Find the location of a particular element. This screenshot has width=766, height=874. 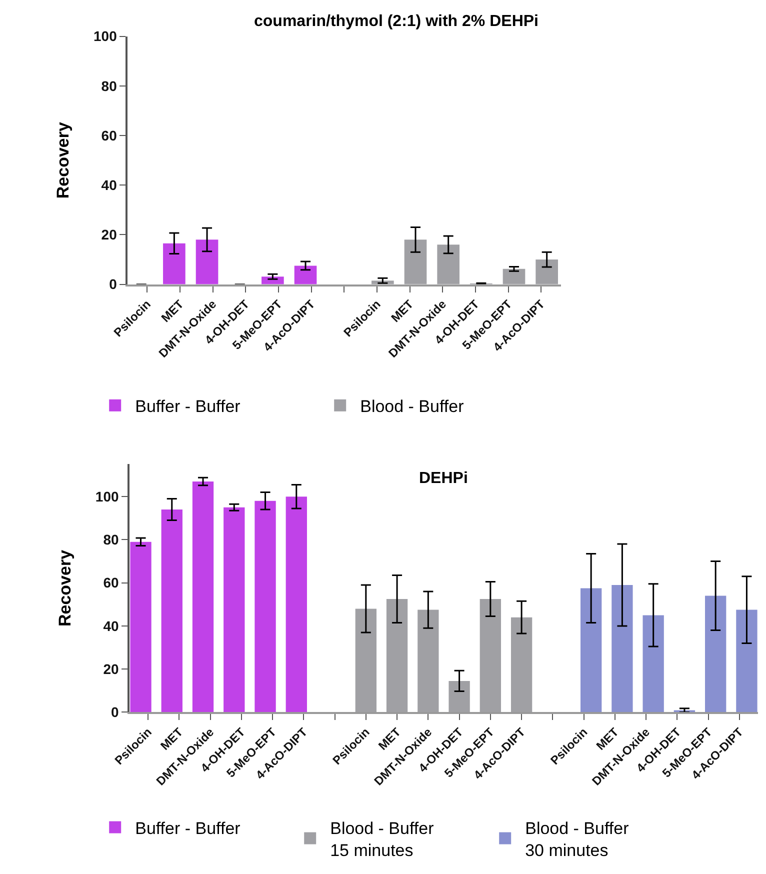

chart-title: coumarin/thymol (2:1) with 2% DEHPi is located at coordinates (396, 21).